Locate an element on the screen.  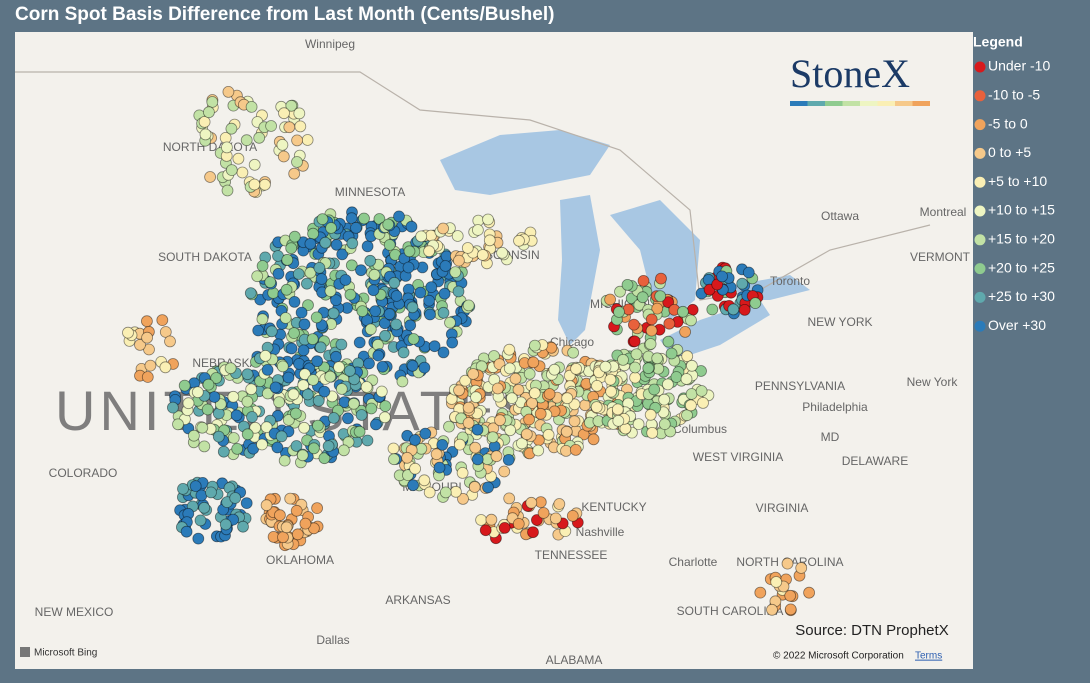
place-label: Chicago is located at coordinates (572, 342).